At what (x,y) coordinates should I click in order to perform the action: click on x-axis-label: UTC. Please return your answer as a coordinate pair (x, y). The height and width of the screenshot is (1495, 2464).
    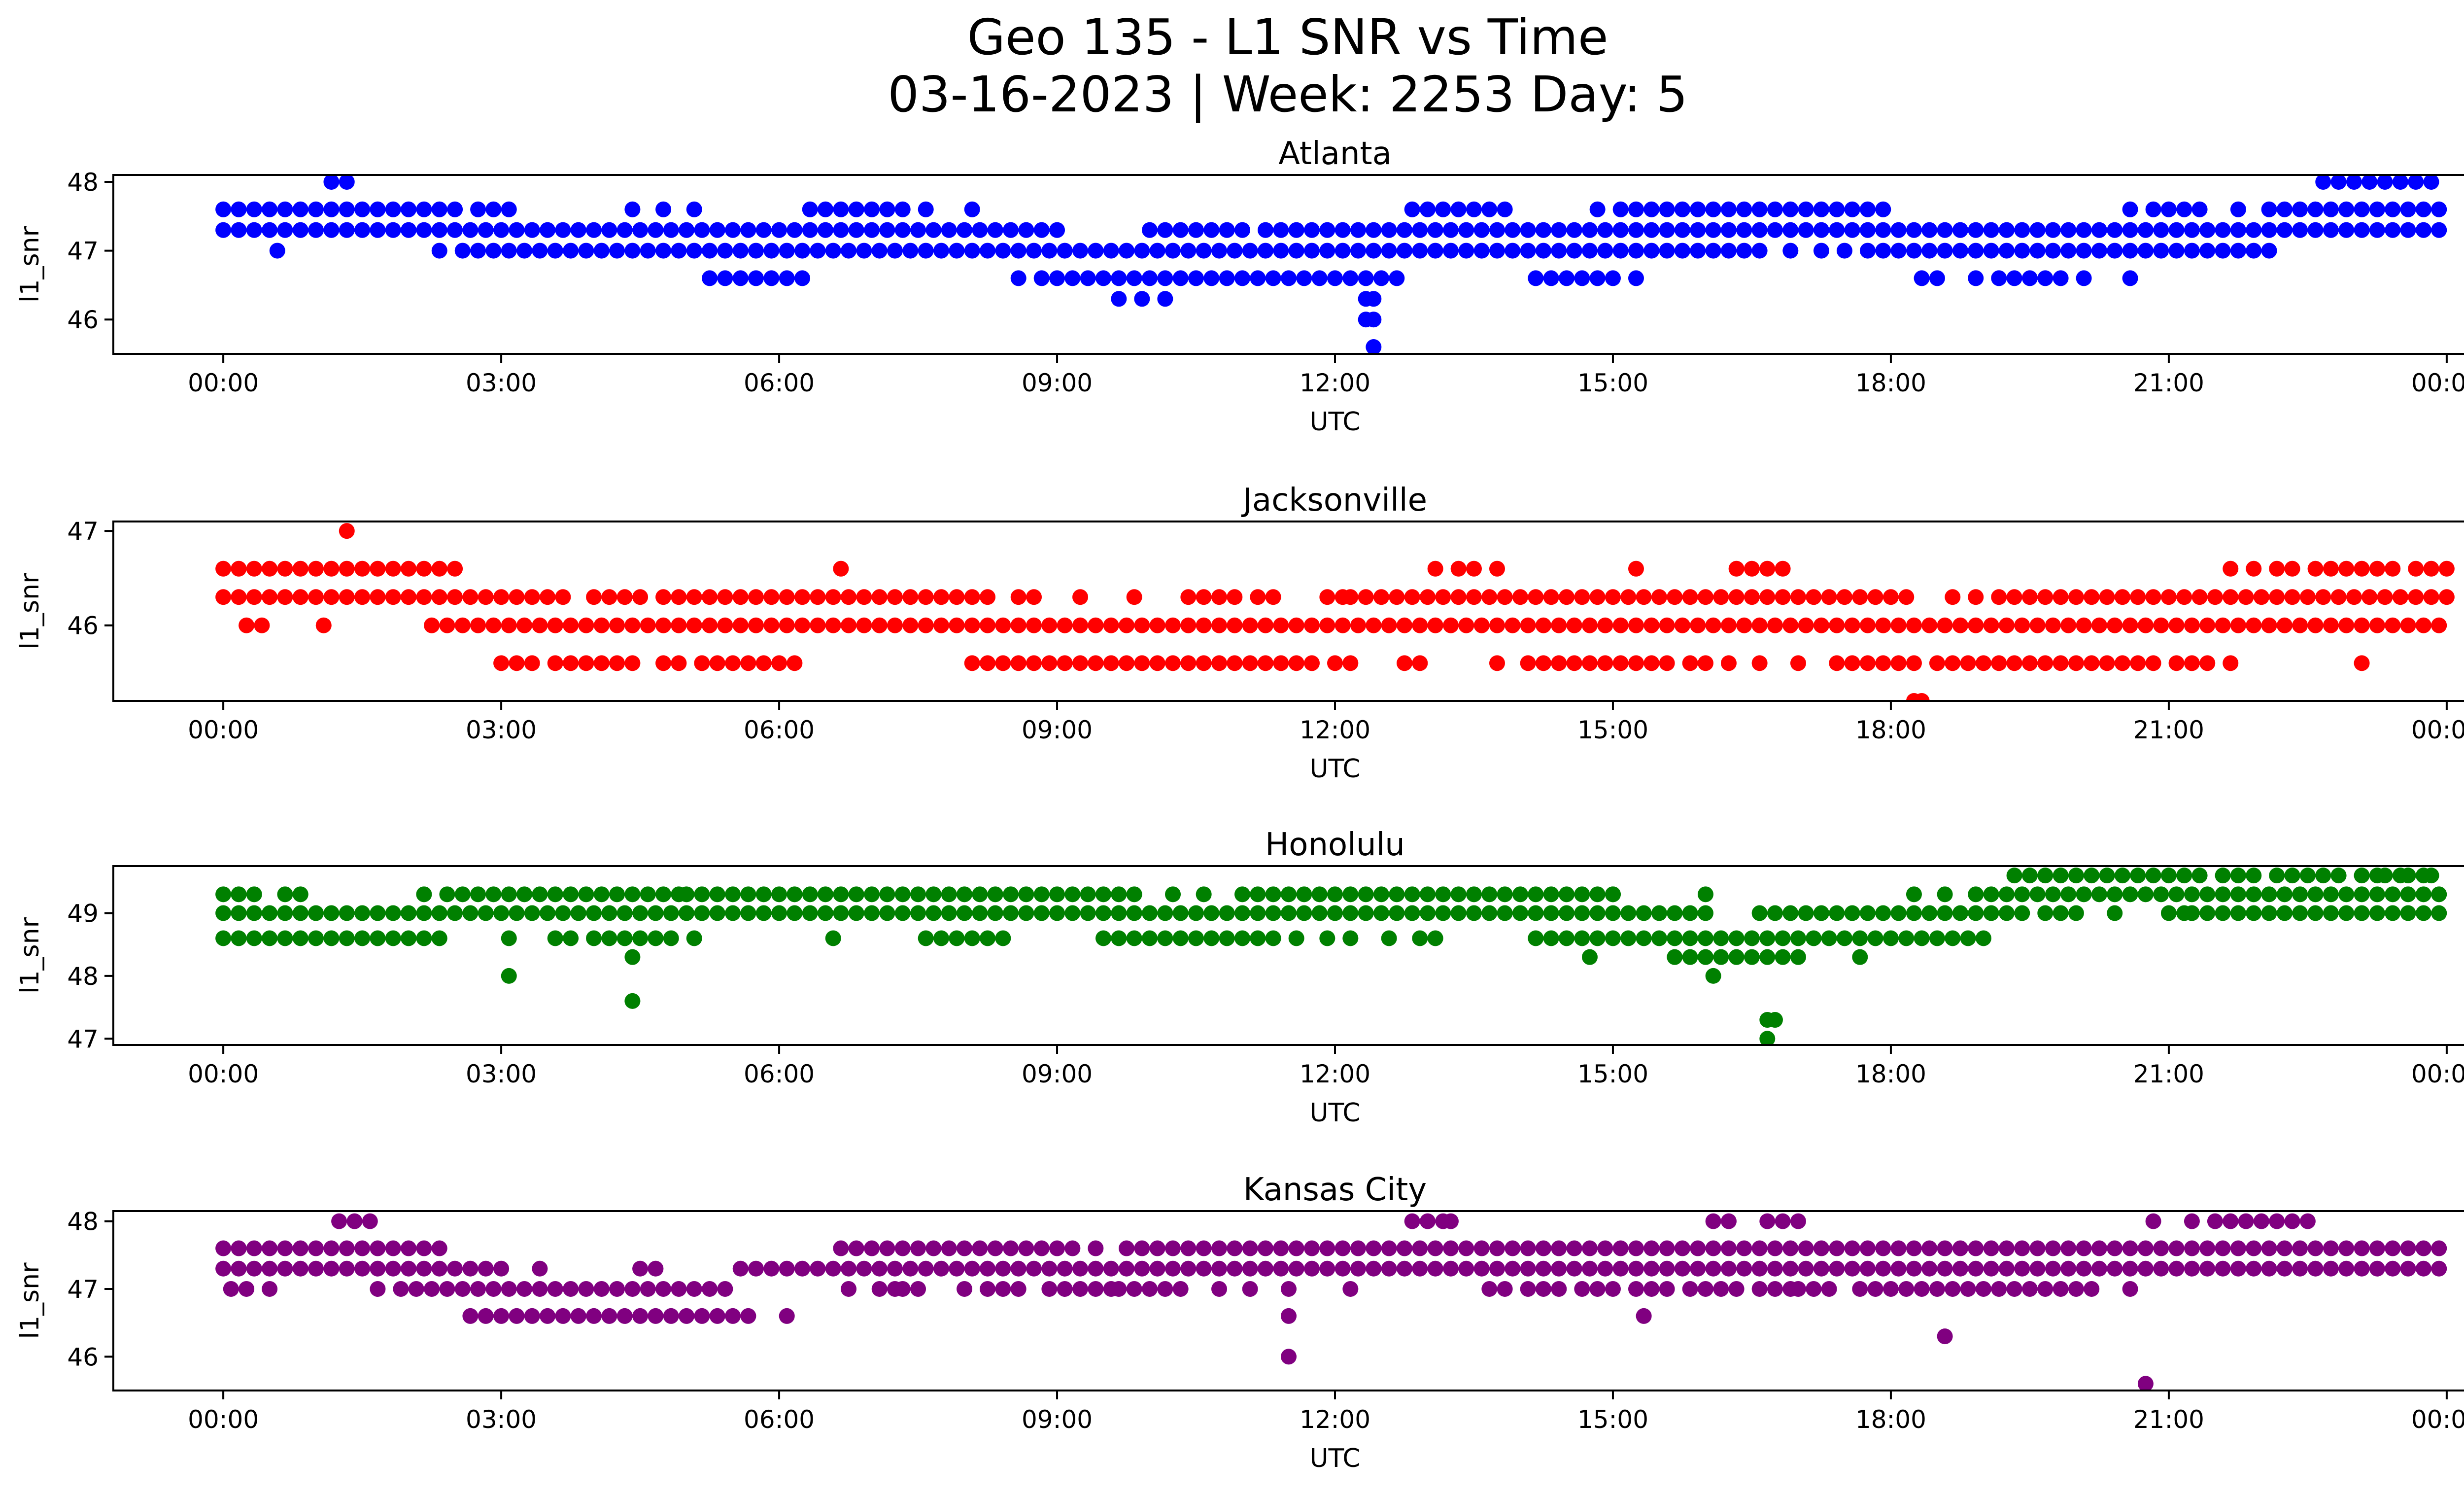
    Looking at the image, I should click on (1334, 1113).